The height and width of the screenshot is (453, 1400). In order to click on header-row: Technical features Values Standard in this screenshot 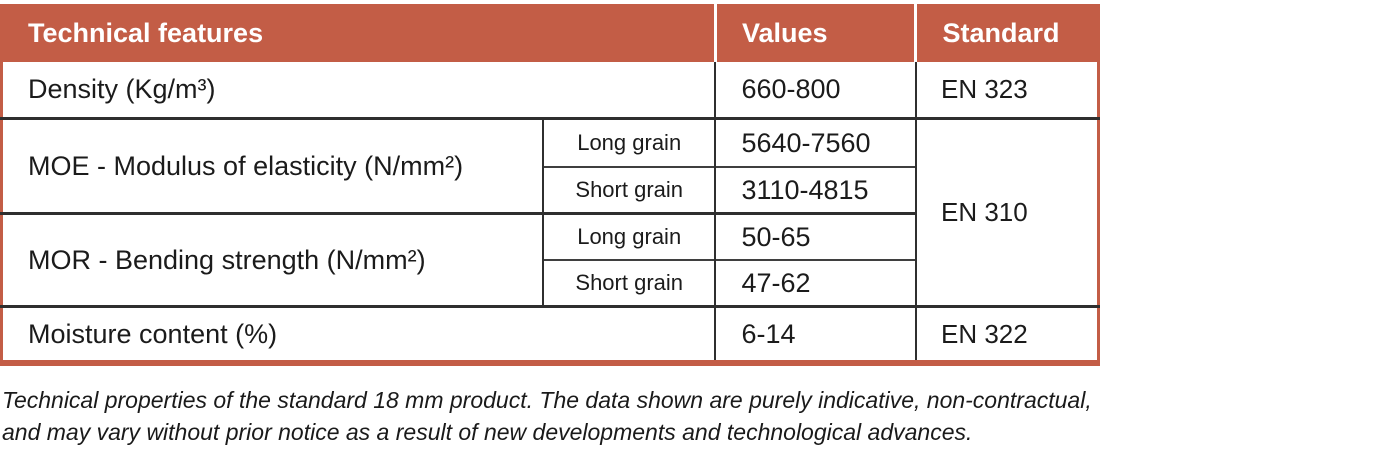, I will do `click(550, 33)`.